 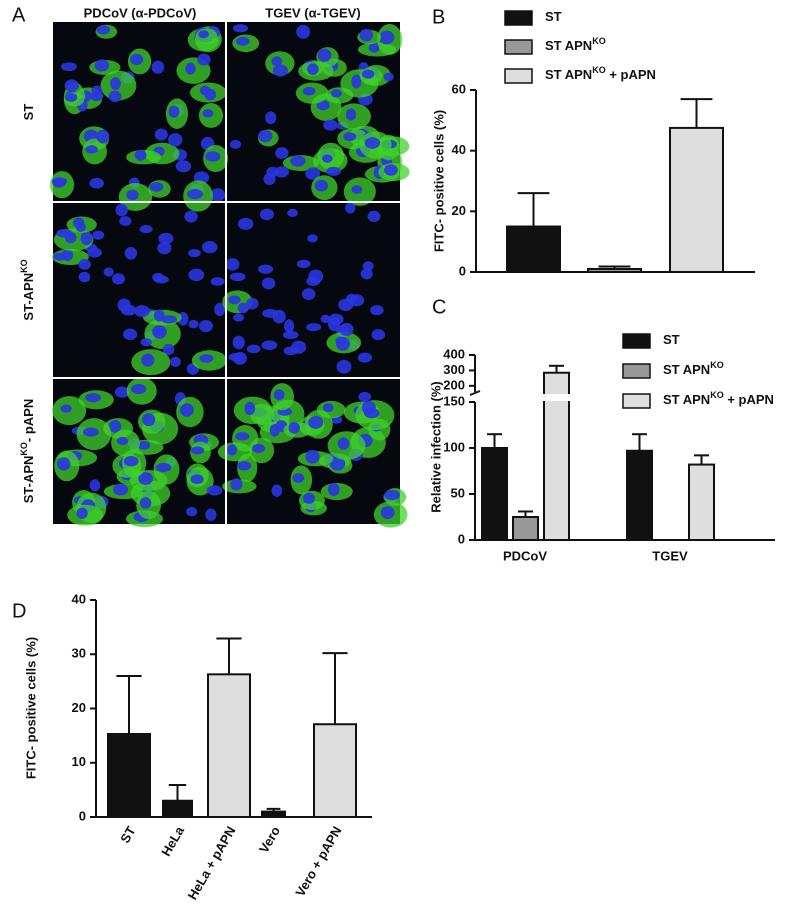 I want to click on column-label: TGEV (α-TGEV), so click(x=312, y=12).